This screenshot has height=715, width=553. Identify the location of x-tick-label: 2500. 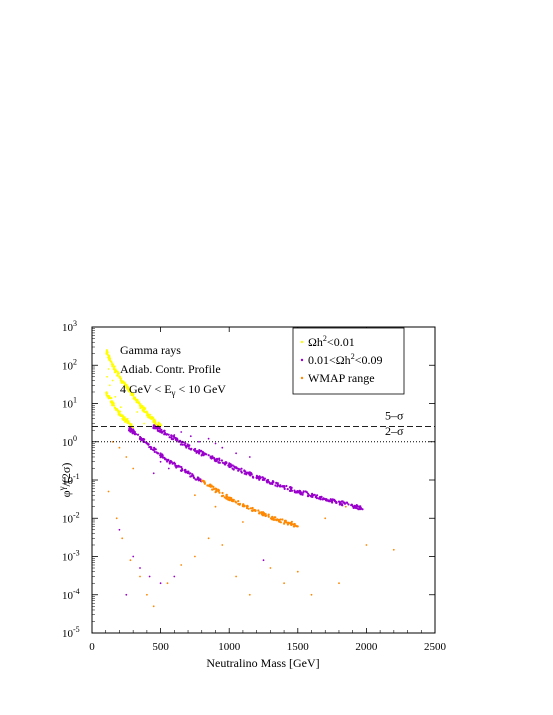
(435, 647).